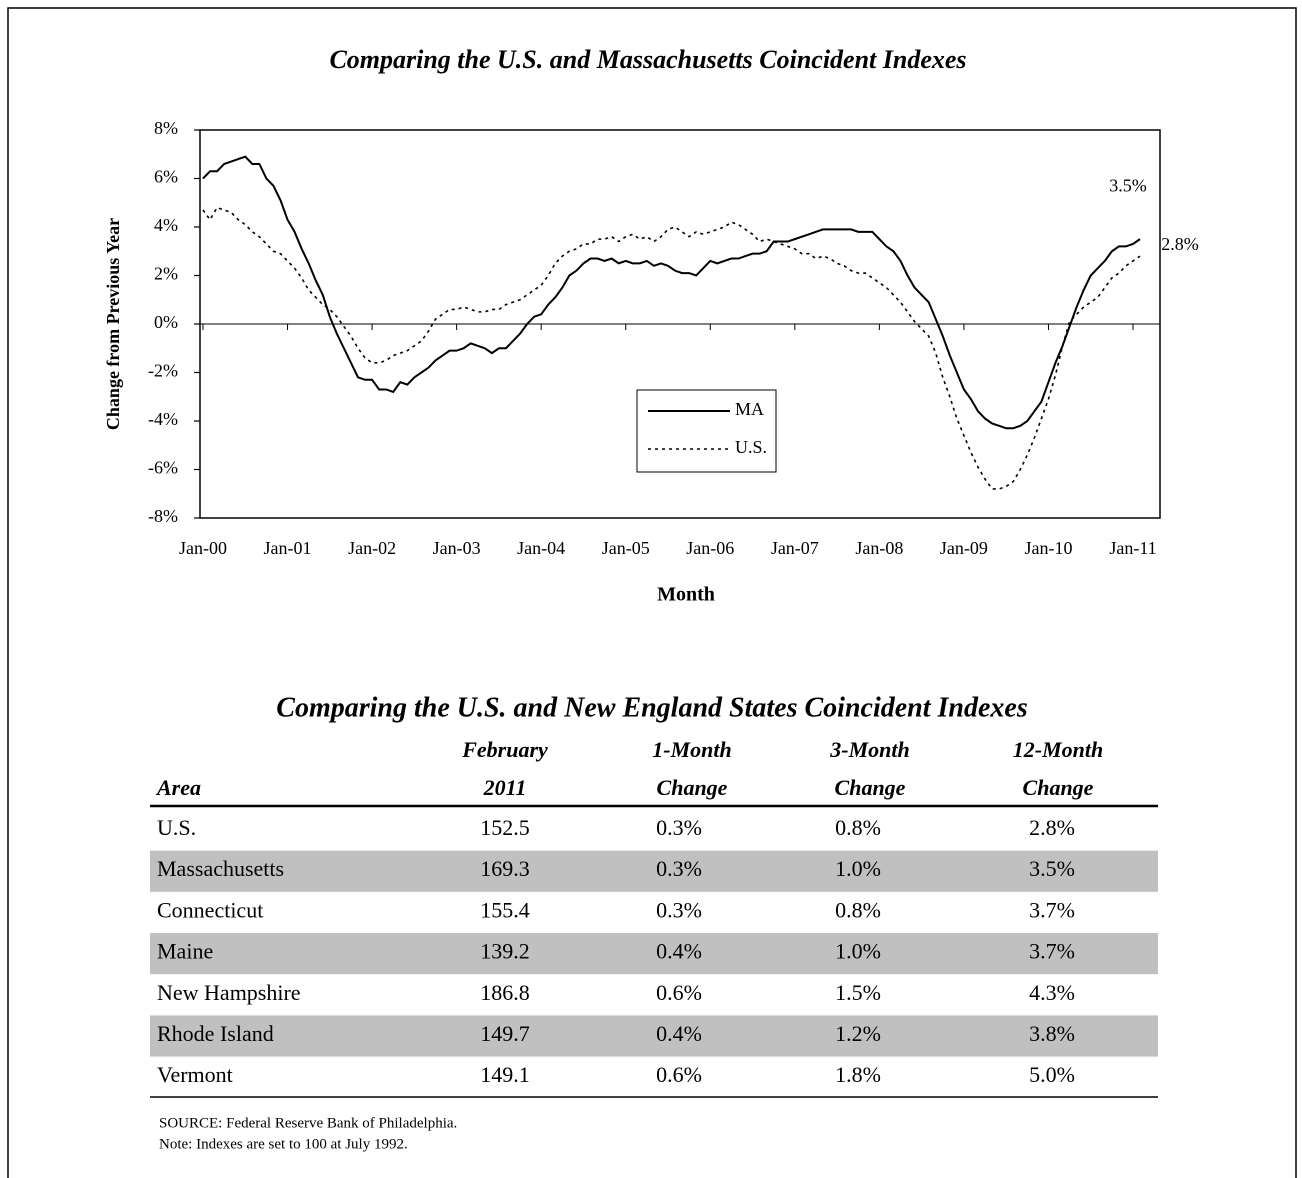 Image resolution: width=1302 pixels, height=1178 pixels. I want to click on x-tick-label: Jan-04, so click(541, 548).